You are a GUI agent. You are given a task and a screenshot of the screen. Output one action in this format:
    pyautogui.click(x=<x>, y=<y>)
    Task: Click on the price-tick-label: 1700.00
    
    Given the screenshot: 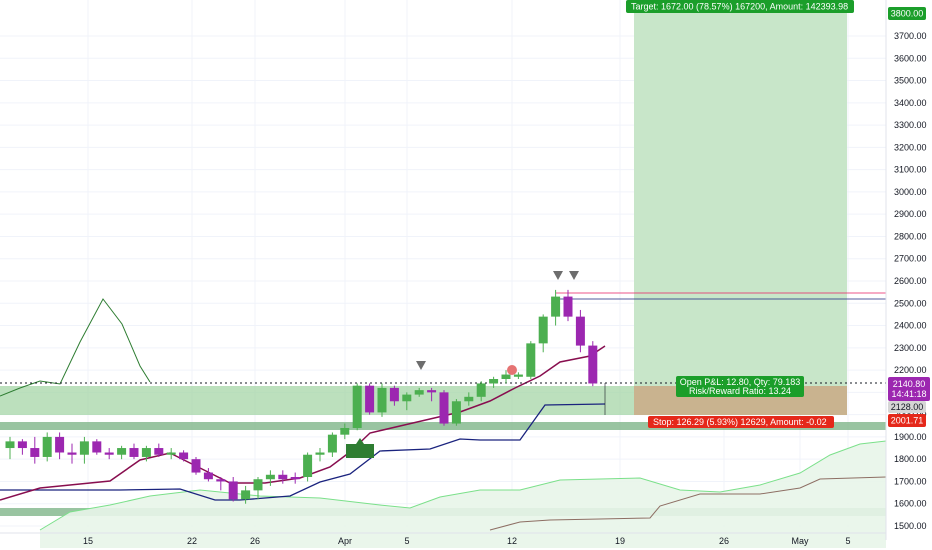 What is the action you would take?
    pyautogui.click(x=910, y=481)
    